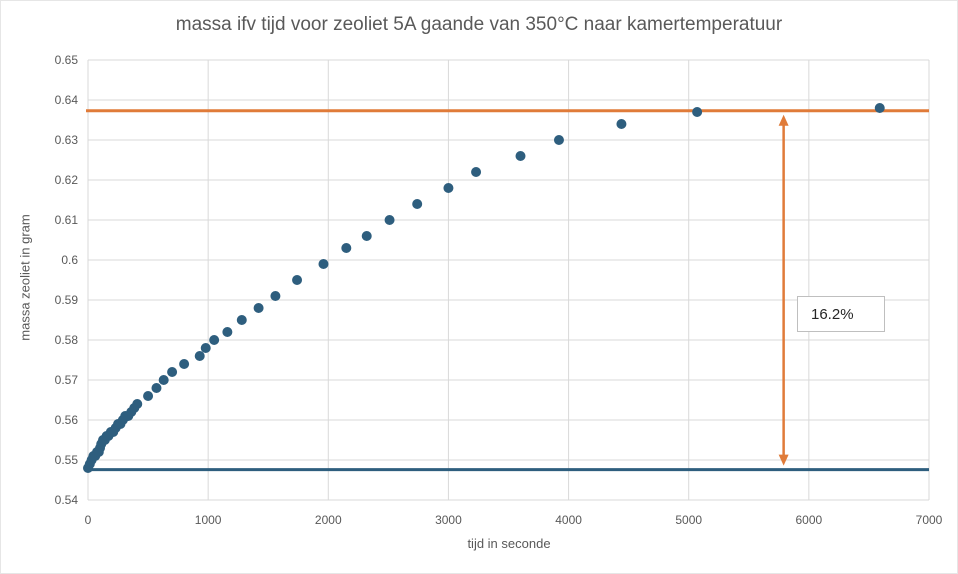  What do you see at coordinates (67, 460) in the screenshot?
I see `y-tick-label: 0.55` at bounding box center [67, 460].